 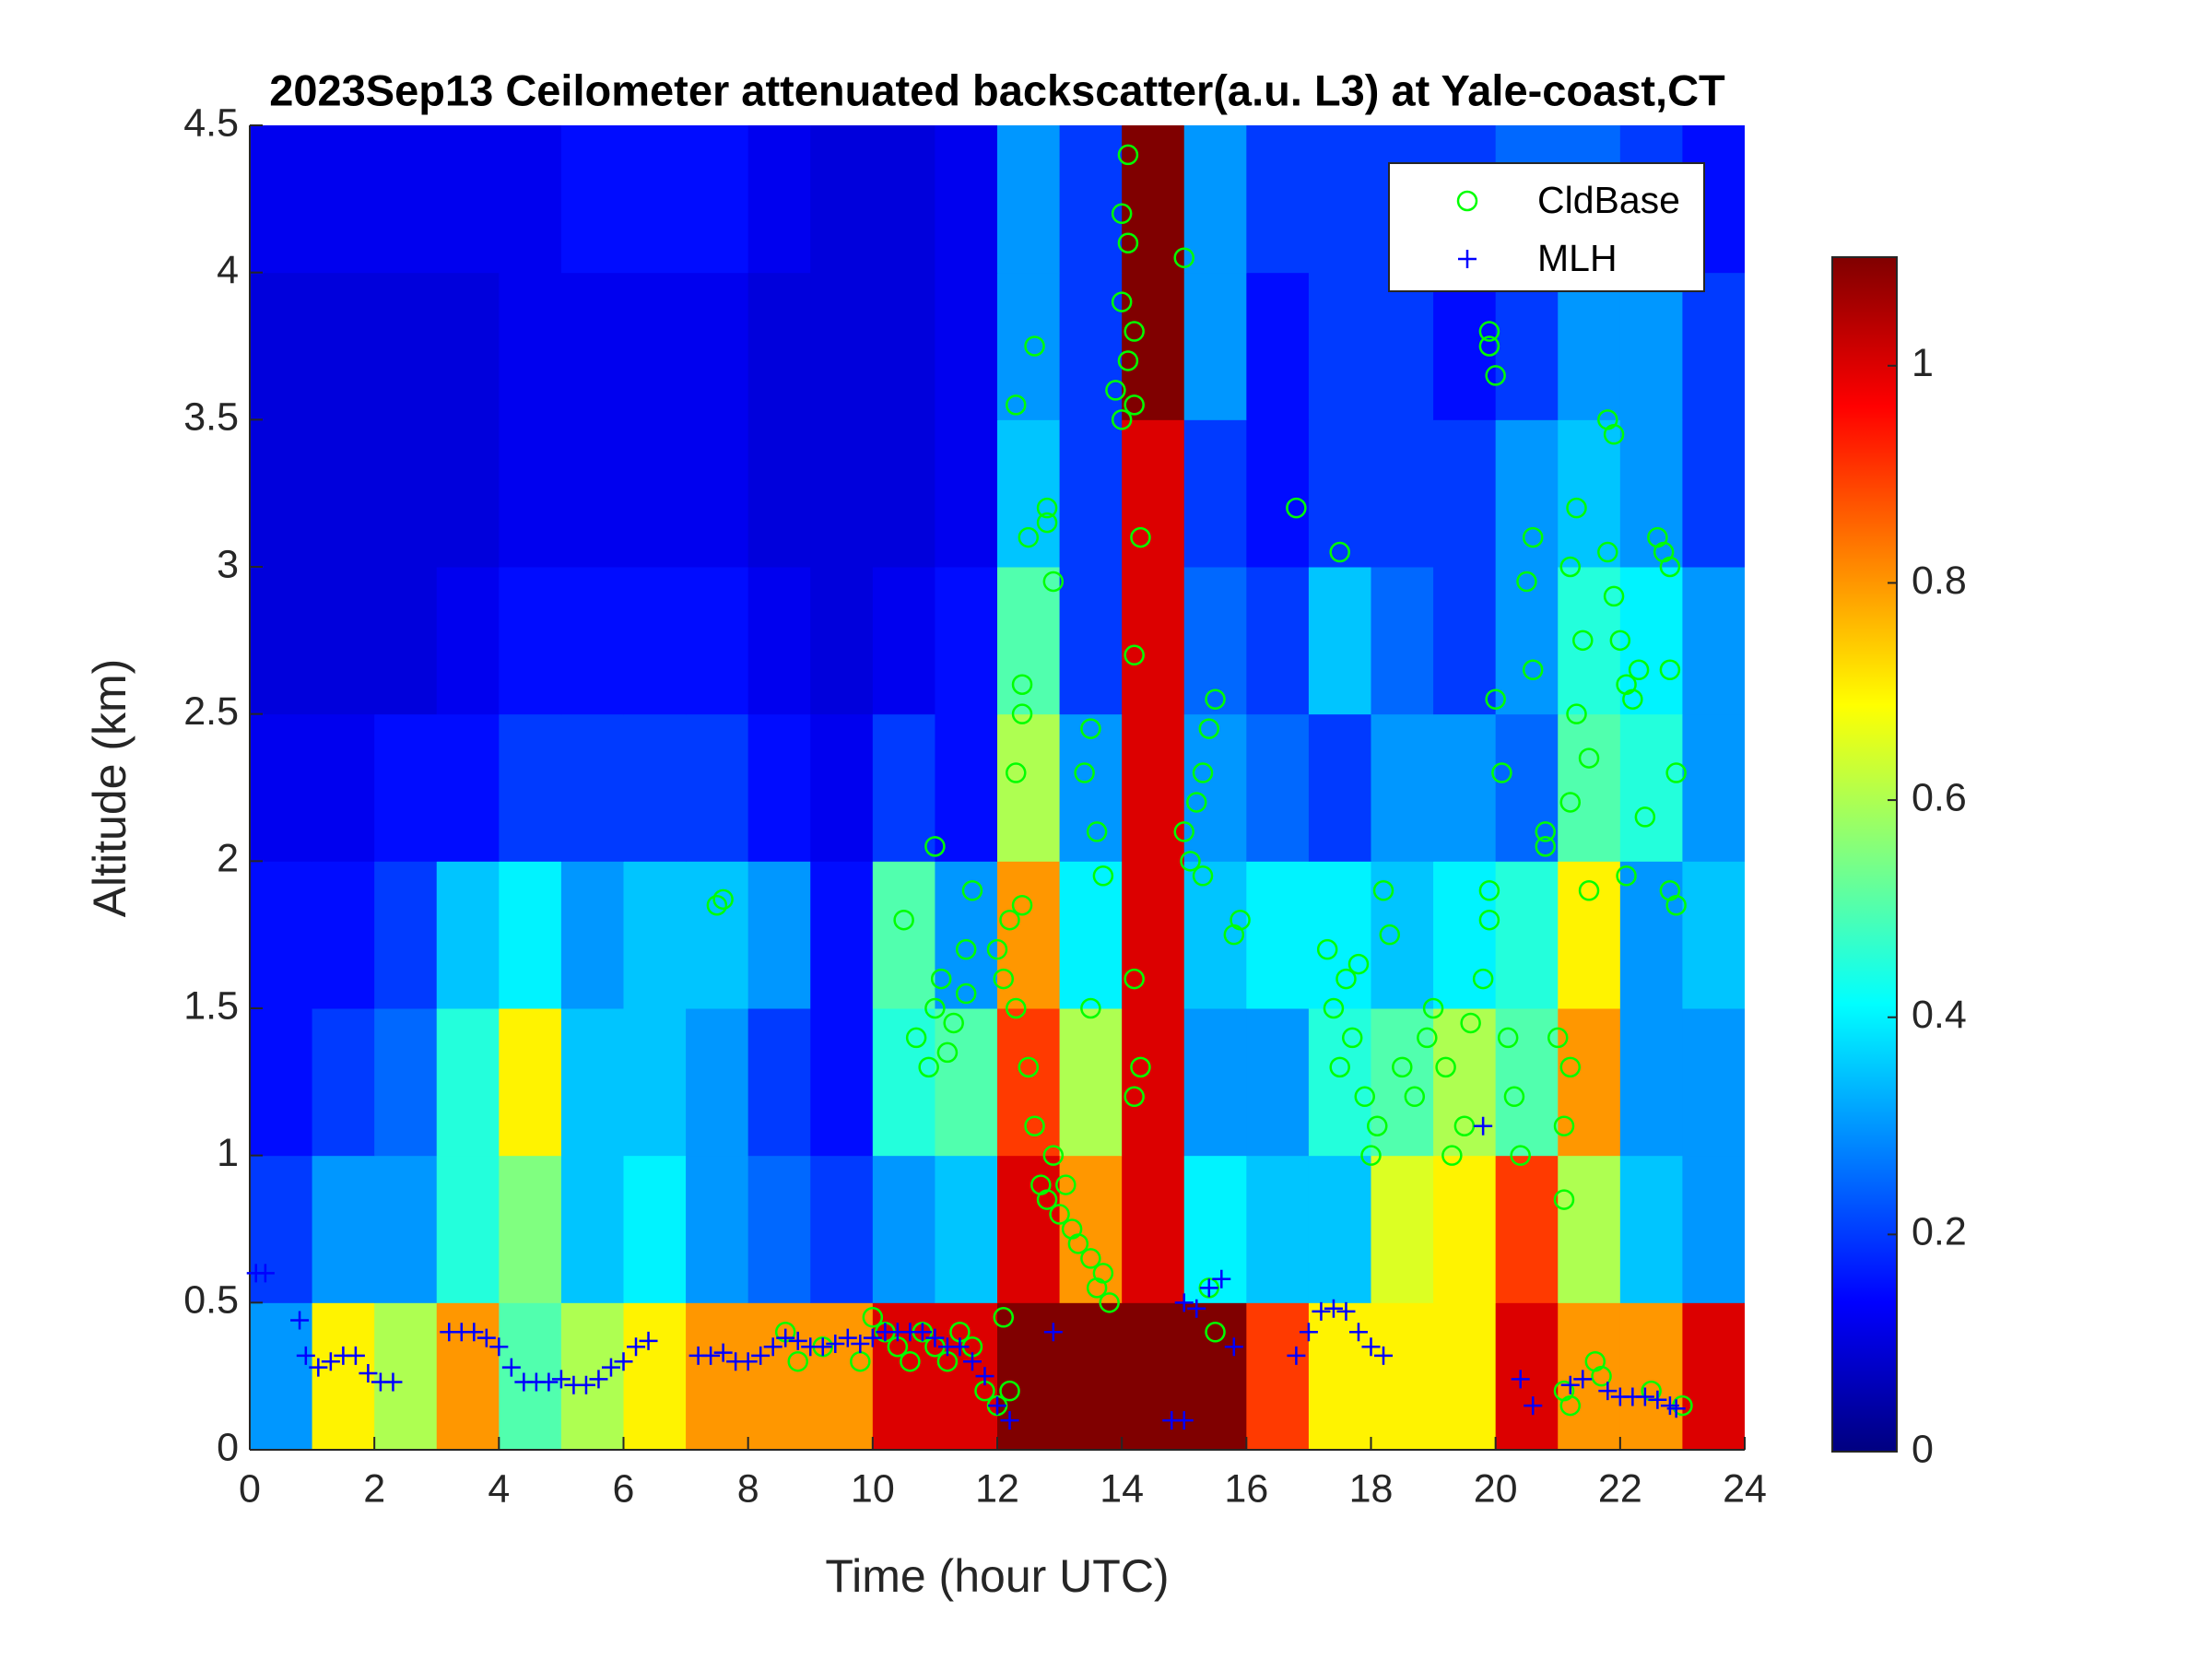 What do you see at coordinates (1496, 1488) in the screenshot?
I see `x-tick-label: 20` at bounding box center [1496, 1488].